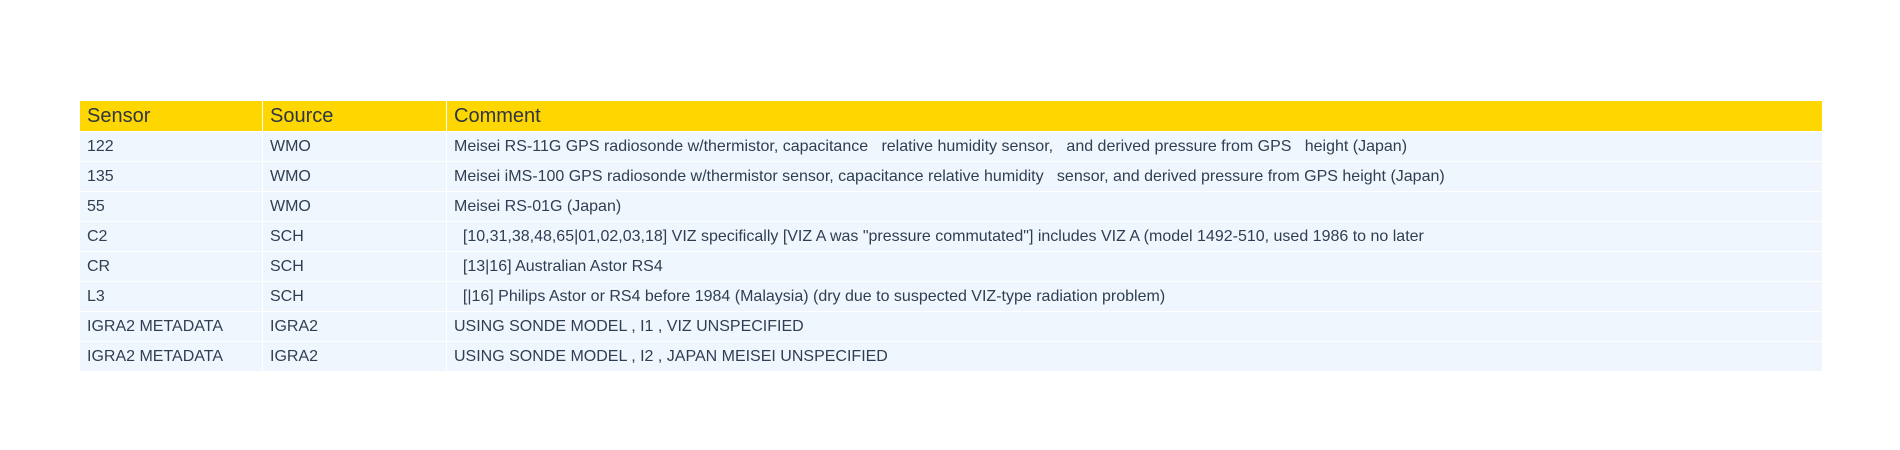 The image size is (1900, 450). Describe the element at coordinates (171, 296) in the screenshot. I see `sensor-cell: L3` at that location.